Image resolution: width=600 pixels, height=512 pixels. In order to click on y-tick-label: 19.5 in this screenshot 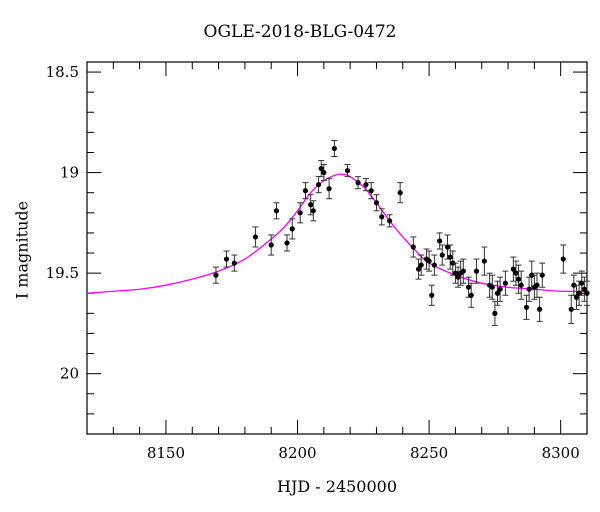, I will do `click(62, 273)`.